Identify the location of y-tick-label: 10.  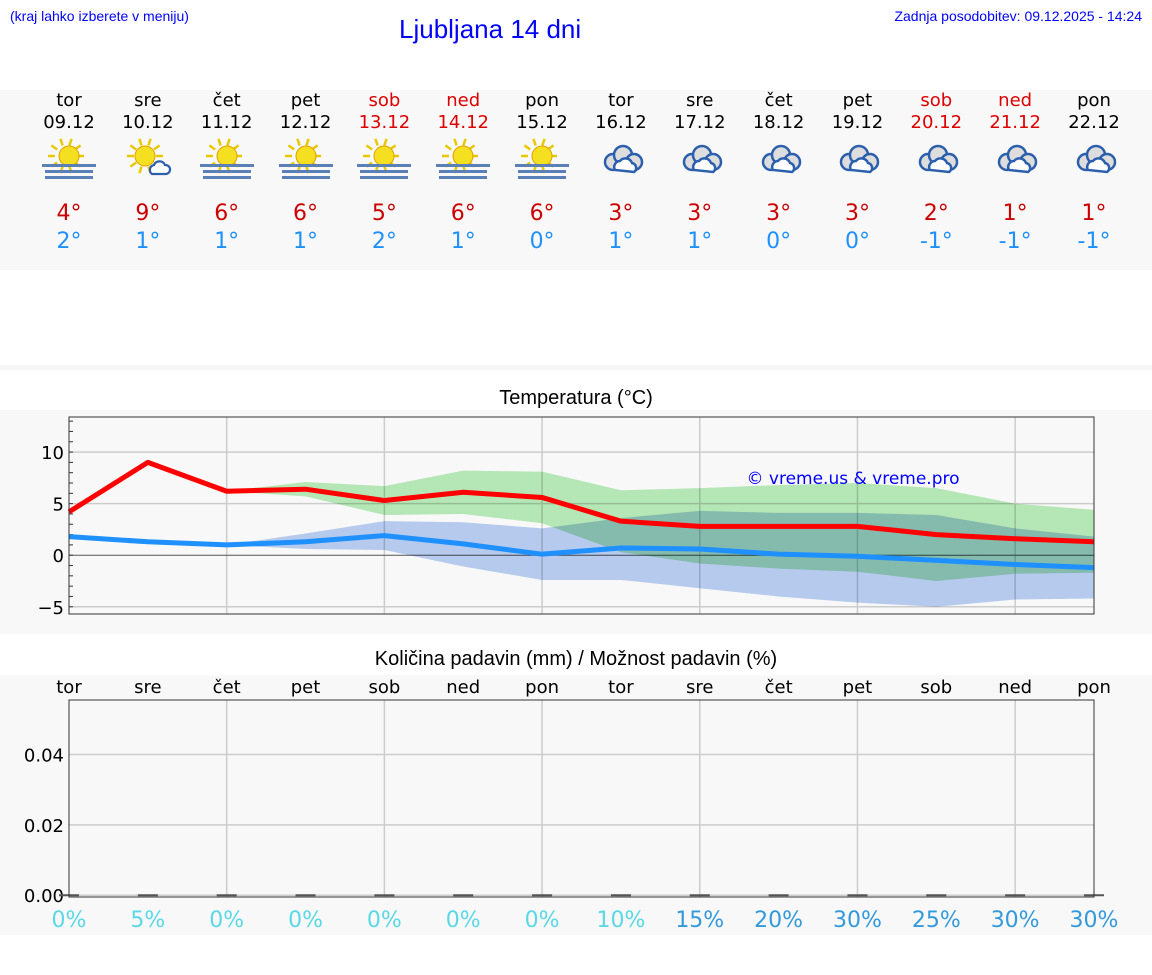
(52, 453).